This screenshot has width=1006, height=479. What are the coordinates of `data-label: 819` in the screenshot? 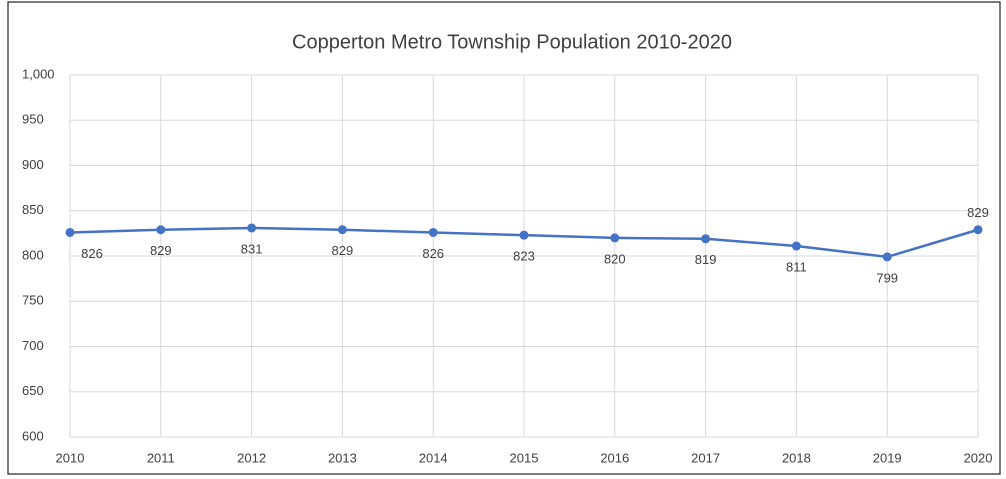 It's located at (706, 259).